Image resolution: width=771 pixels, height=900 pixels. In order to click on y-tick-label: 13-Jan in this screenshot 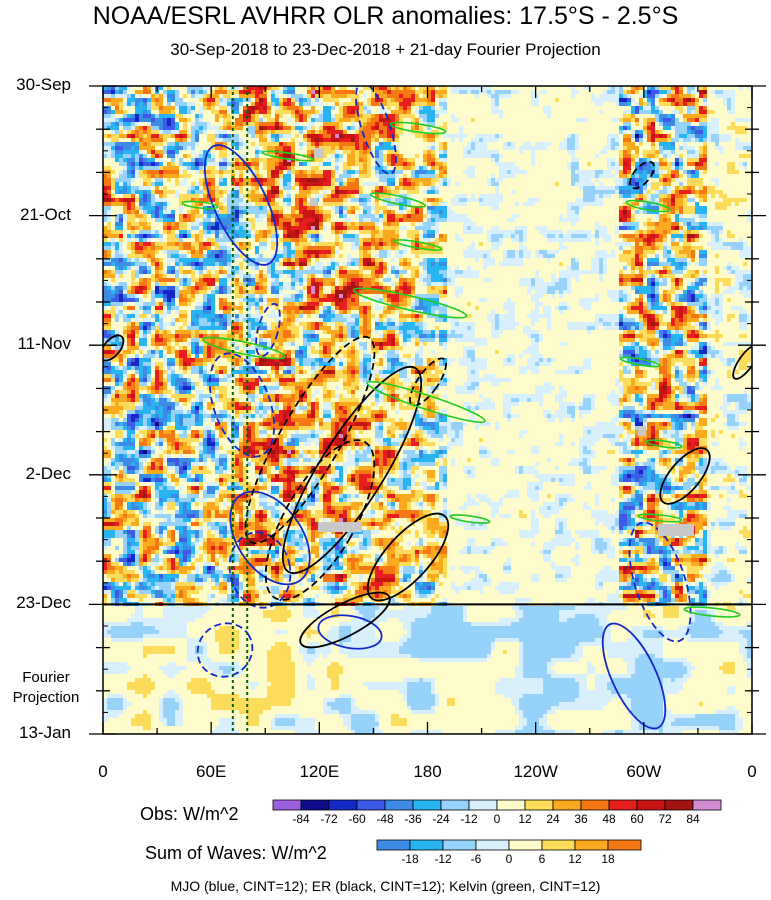, I will do `click(45, 732)`.